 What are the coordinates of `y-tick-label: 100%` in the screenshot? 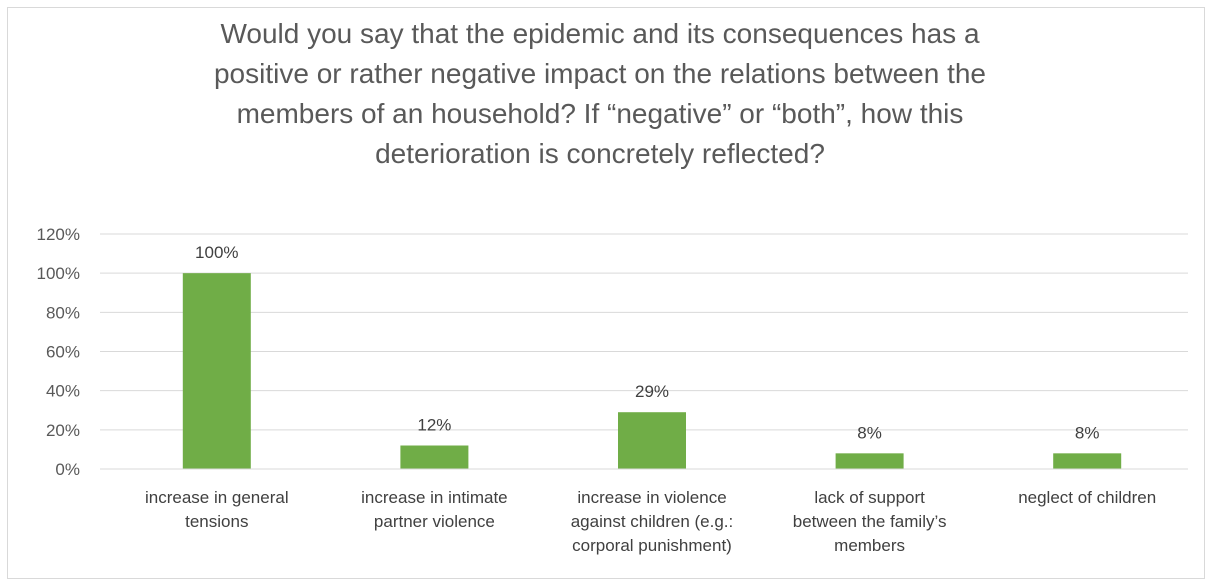 It's located at (58, 273).